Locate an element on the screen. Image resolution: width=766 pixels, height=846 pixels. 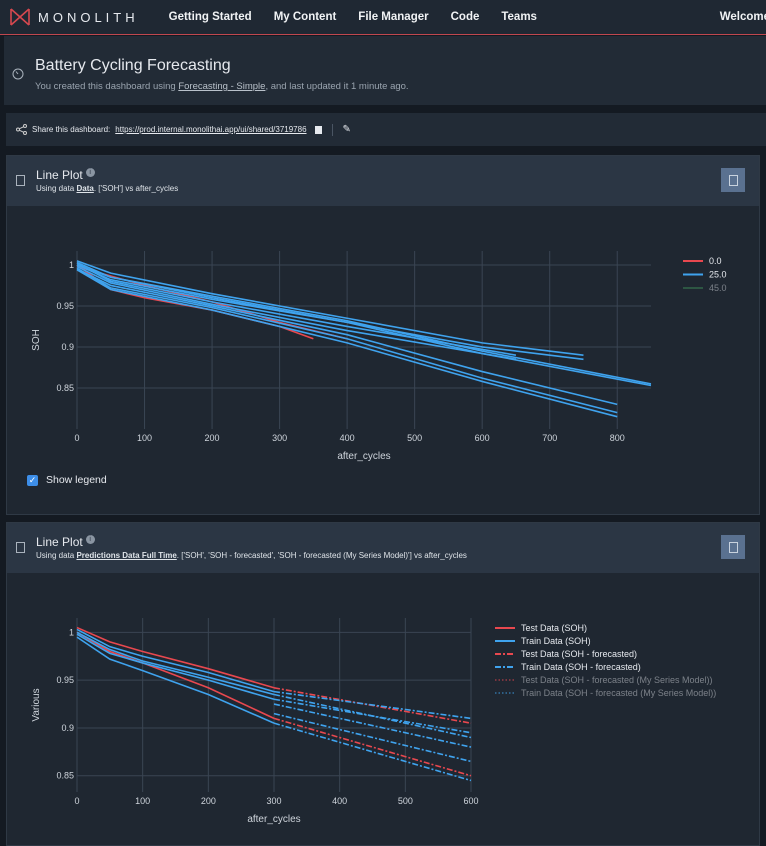
share-icon is located at coordinates (21, 129).